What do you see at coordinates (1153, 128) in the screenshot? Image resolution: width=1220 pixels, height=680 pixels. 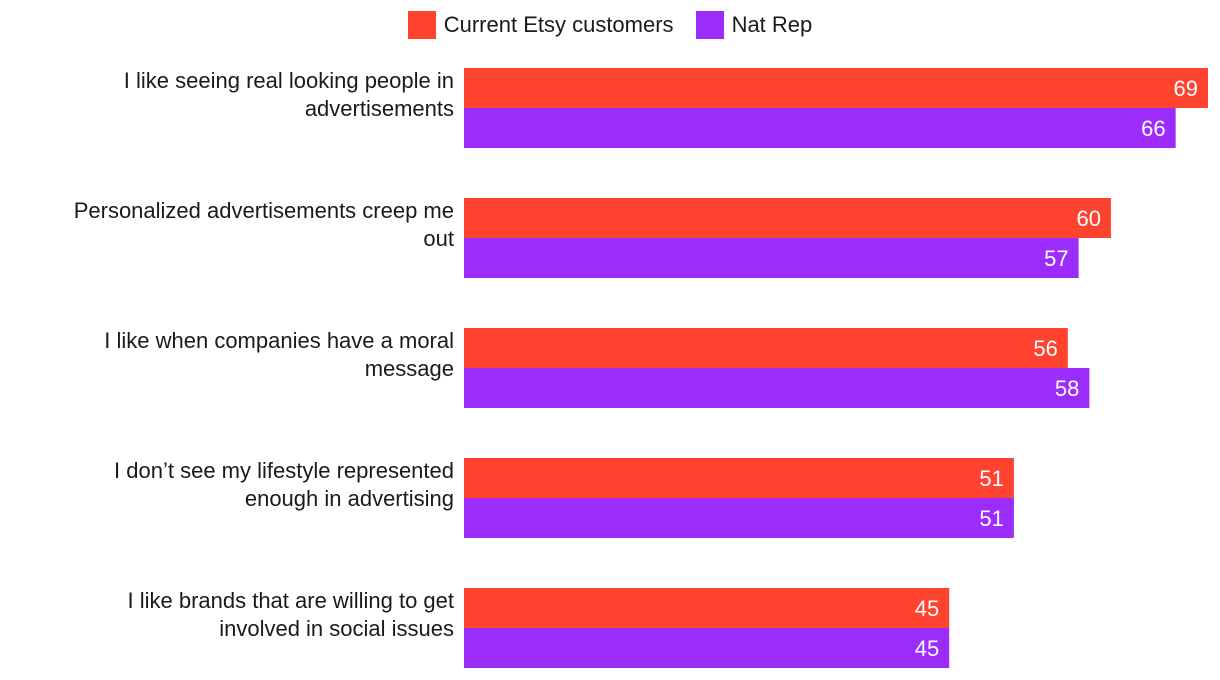 I see `value-label-nat-rep-1: 66` at bounding box center [1153, 128].